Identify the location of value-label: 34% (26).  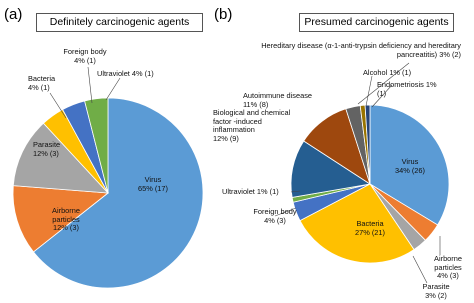
(410, 170).